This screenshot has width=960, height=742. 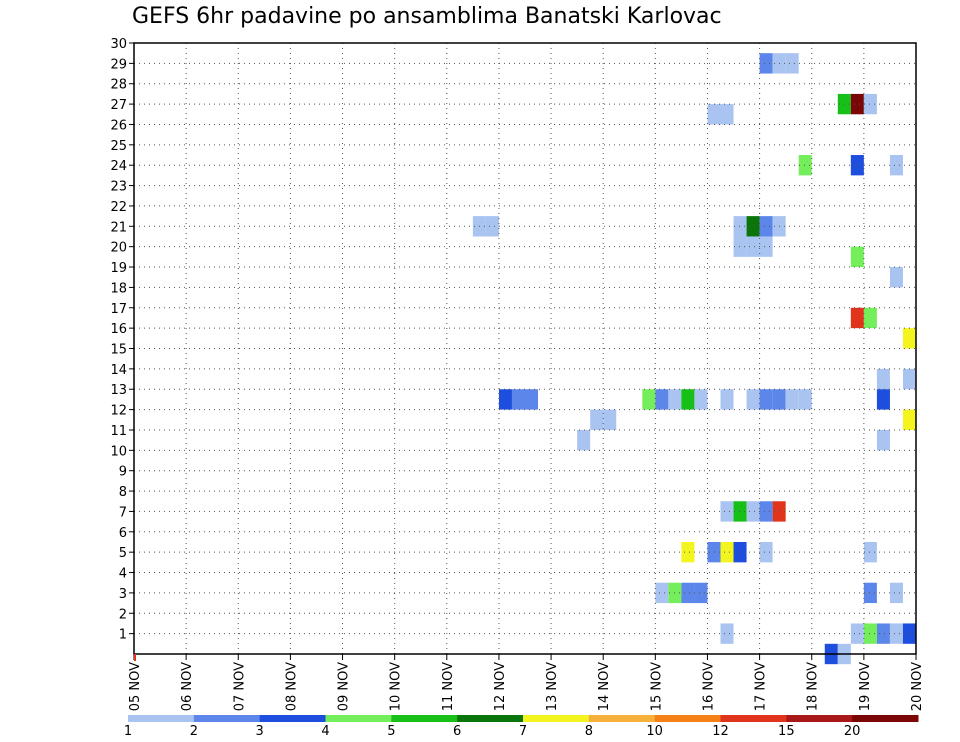 What do you see at coordinates (118, 411) in the screenshot?
I see `y-tick-label: 12` at bounding box center [118, 411].